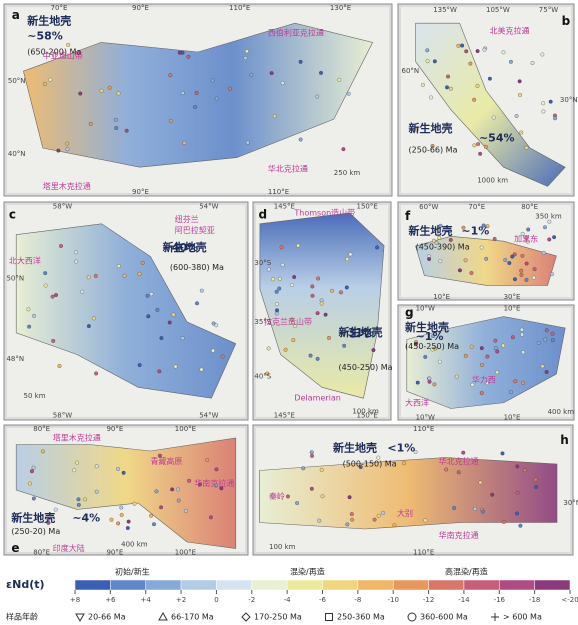 The image size is (578, 625). Describe the element at coordinates (428, 600) in the screenshot. I see `scale-label: -12` at that location.